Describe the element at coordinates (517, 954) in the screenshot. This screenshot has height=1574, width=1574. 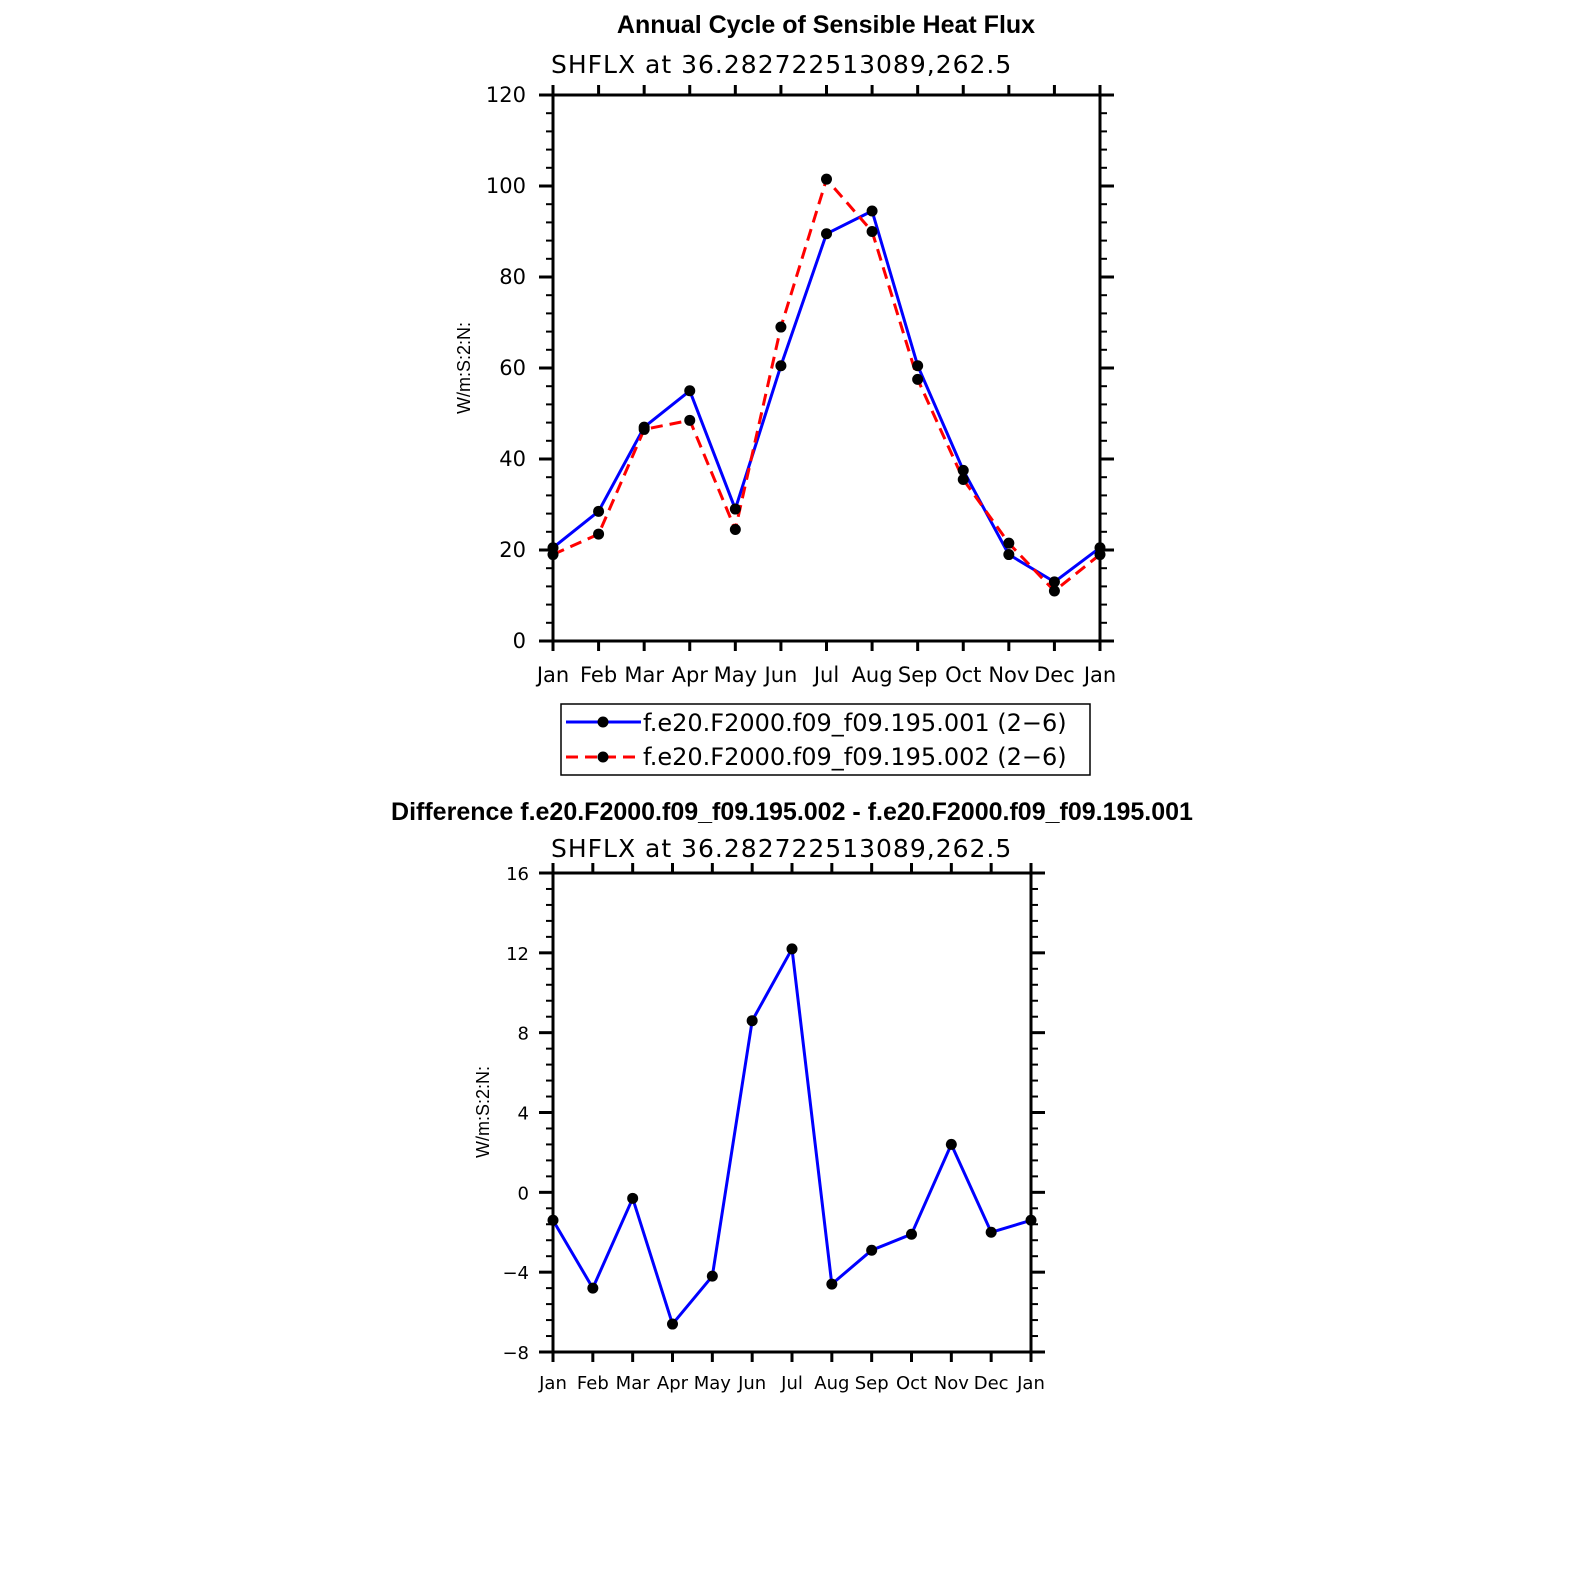
I see `y-tick-label: 12` at that location.